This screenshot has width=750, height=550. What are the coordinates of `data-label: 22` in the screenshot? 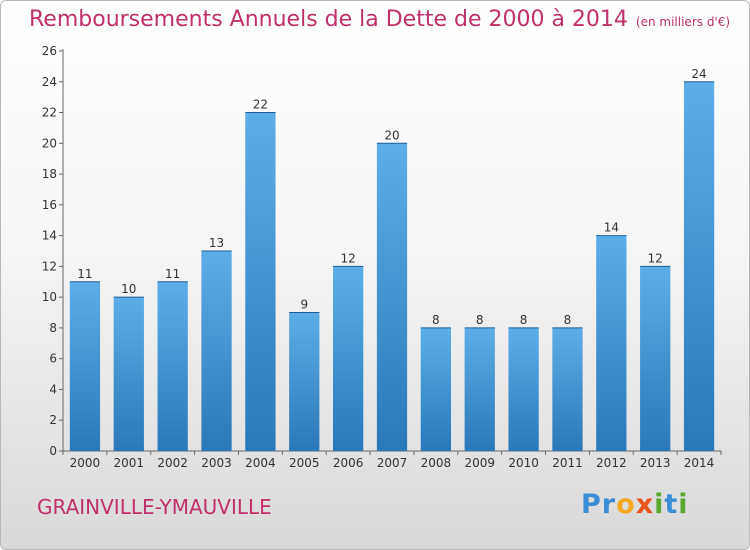 It's located at (260, 105).